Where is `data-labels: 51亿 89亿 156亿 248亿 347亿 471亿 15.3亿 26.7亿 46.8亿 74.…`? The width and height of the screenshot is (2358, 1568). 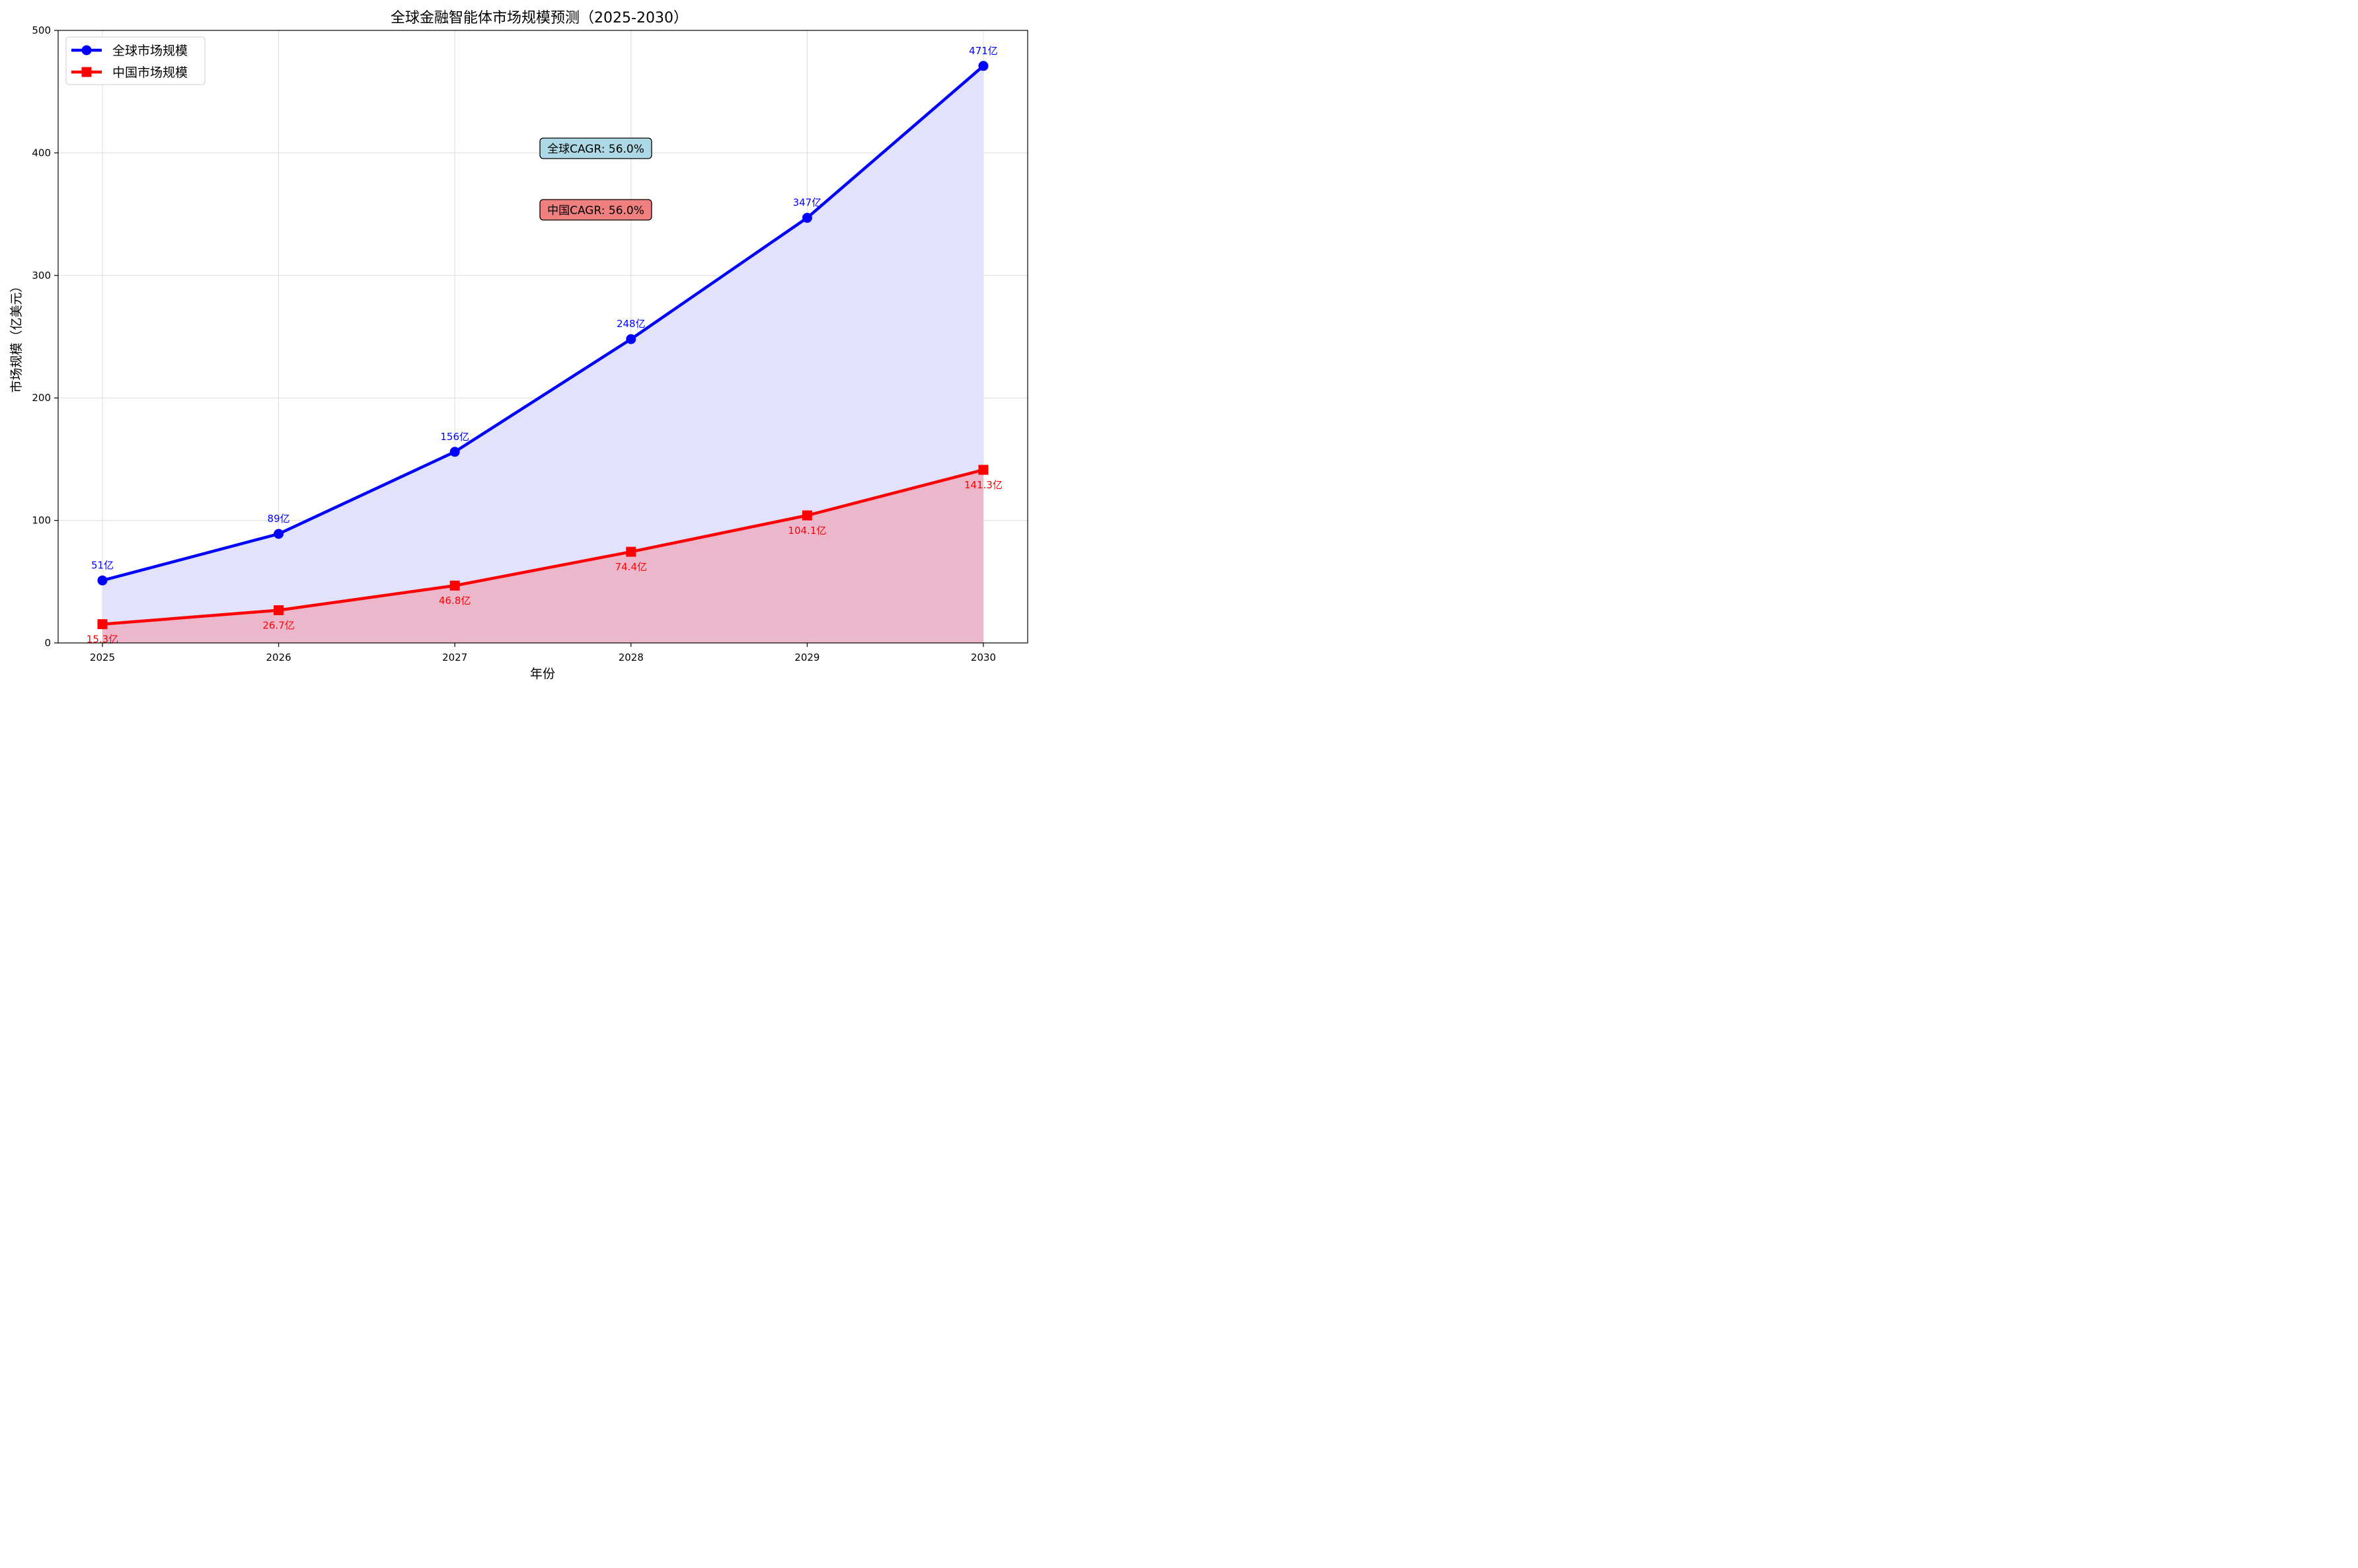 data-labels: 51亿 89亿 156亿 248亿 347亿 471亿 15.3亿 26.7亿 46.8亿 74.… is located at coordinates (545, 345).